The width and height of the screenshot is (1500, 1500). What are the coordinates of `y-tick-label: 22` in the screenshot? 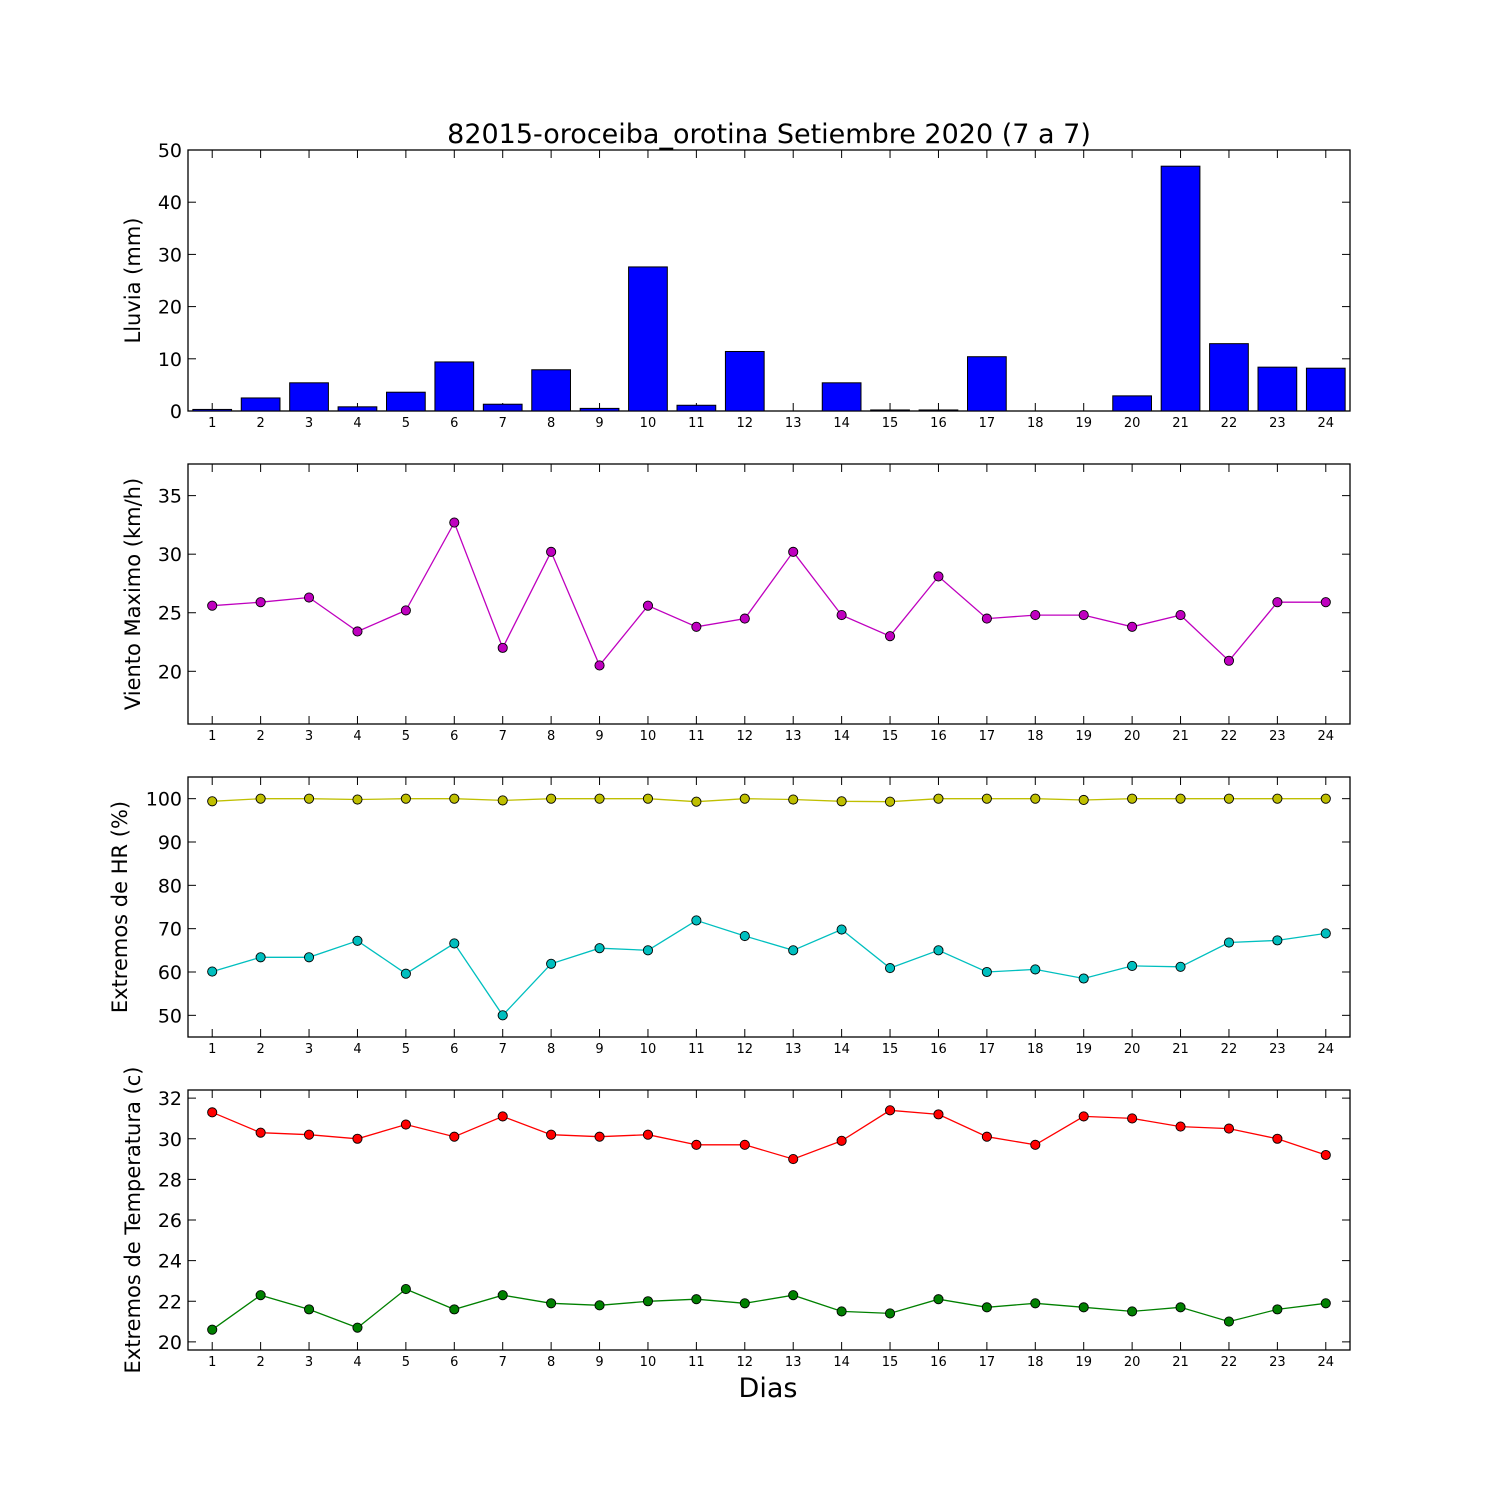 It's located at (170, 1302).